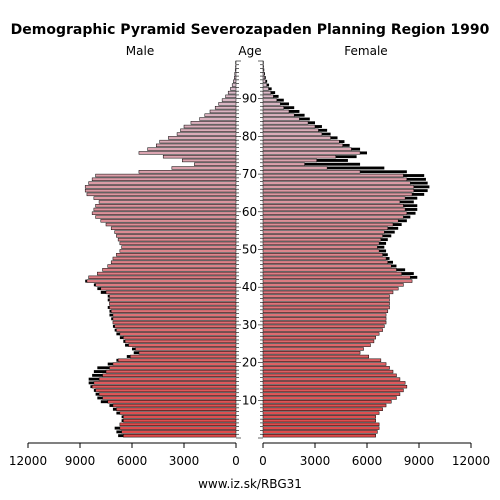  Describe the element at coordinates (132, 461) in the screenshot. I see `male-x-tick-label: 6000` at that location.